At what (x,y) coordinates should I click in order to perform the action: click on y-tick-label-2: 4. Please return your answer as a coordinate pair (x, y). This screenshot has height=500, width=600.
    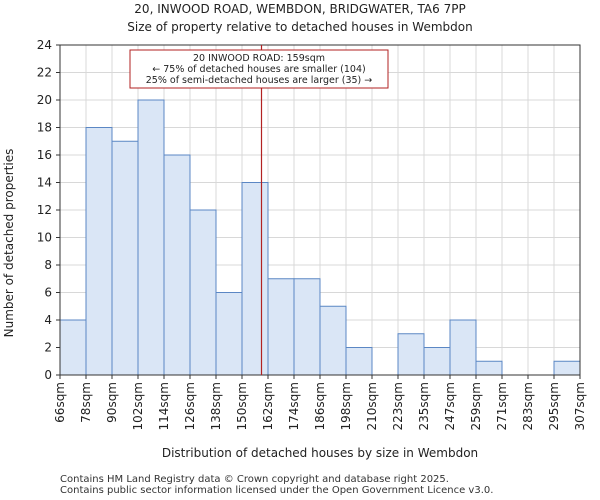
    Looking at the image, I should click on (48, 320).